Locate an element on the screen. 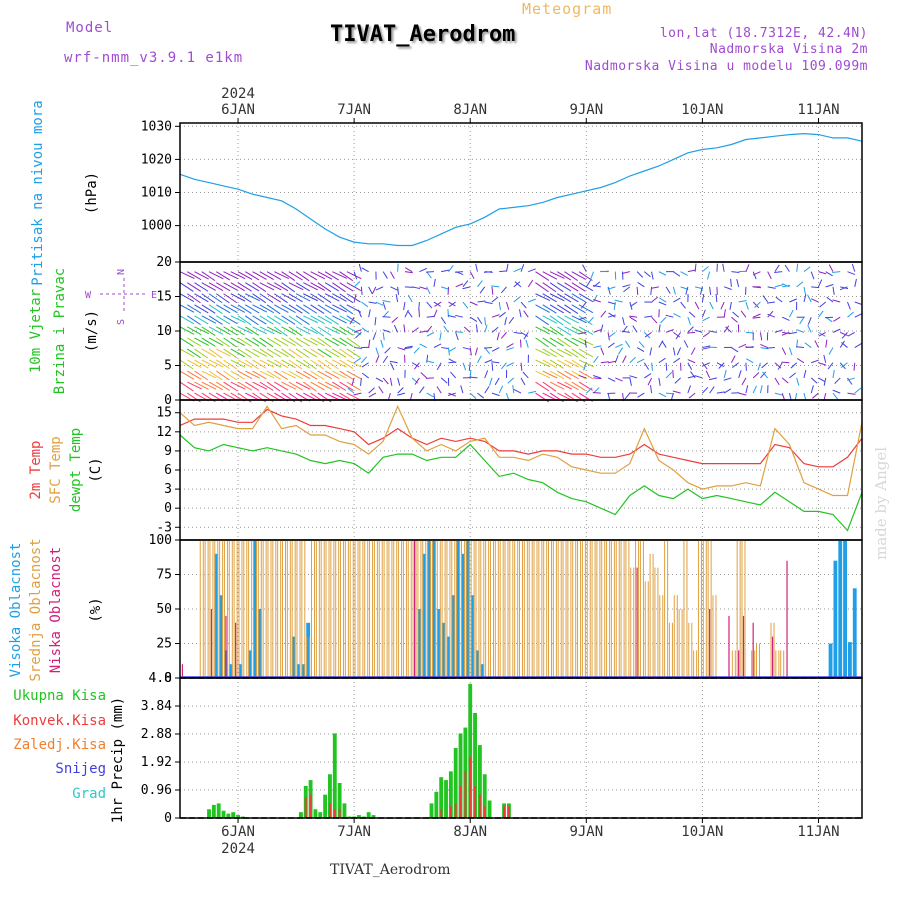 Image resolution: width=900 pixels, height=900 pixels. footer-station: TIVAT_Aerodrom is located at coordinates (390, 870).